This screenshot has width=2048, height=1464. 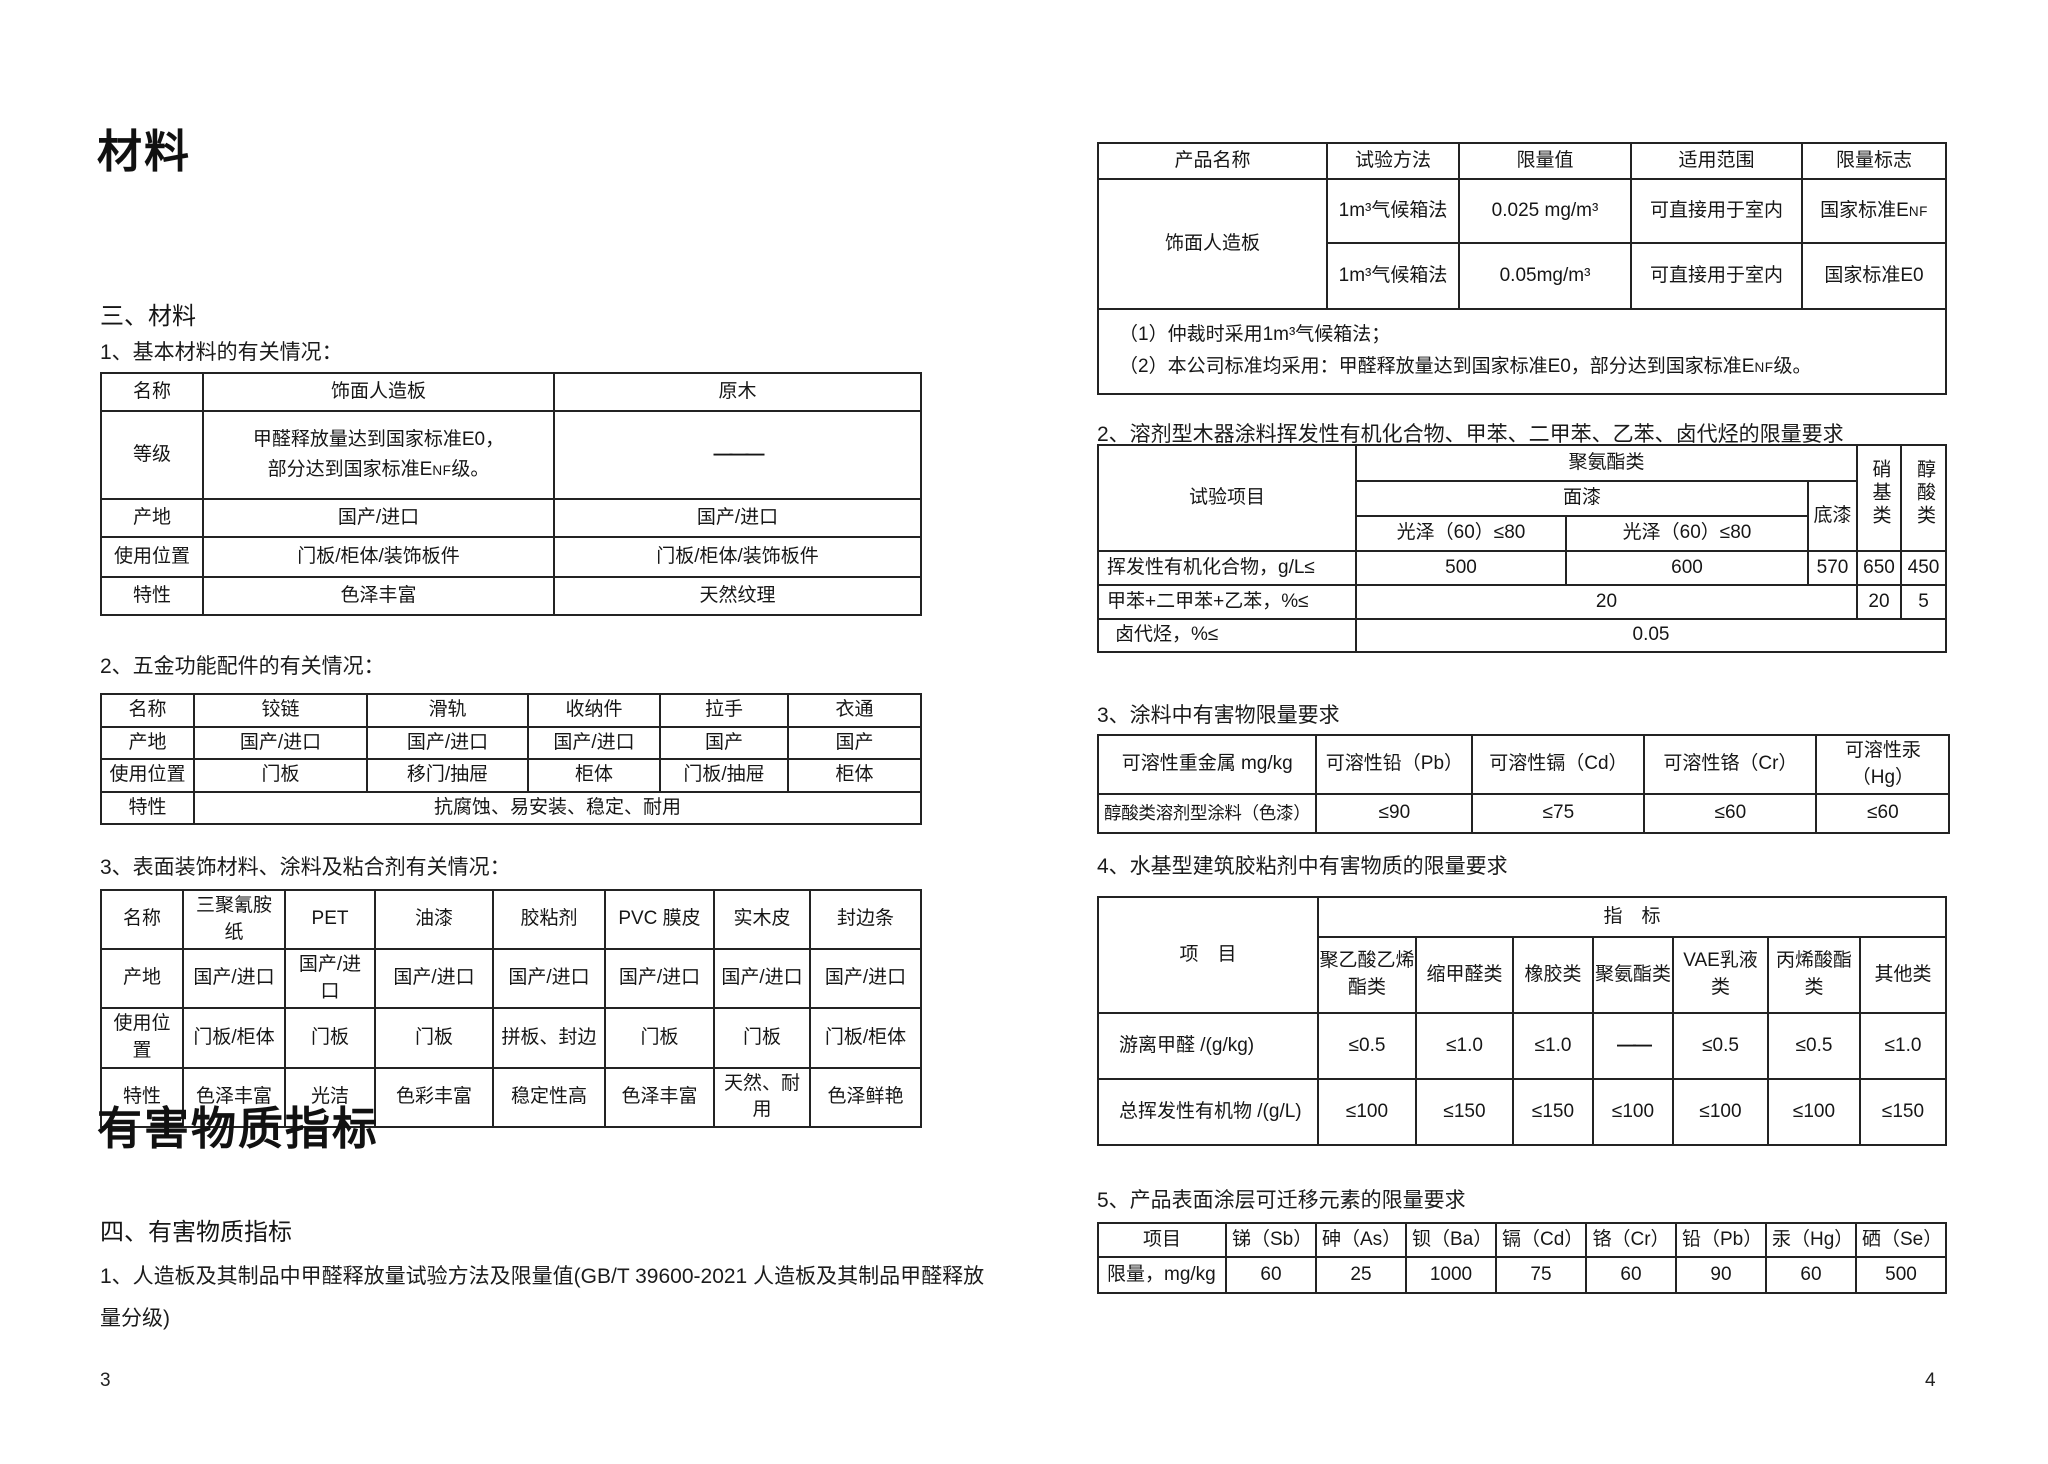 I want to click on item-heading-adhesive: 4、水基型建筑胶粘剂中有害物质的限量要求, so click(x=1302, y=866).